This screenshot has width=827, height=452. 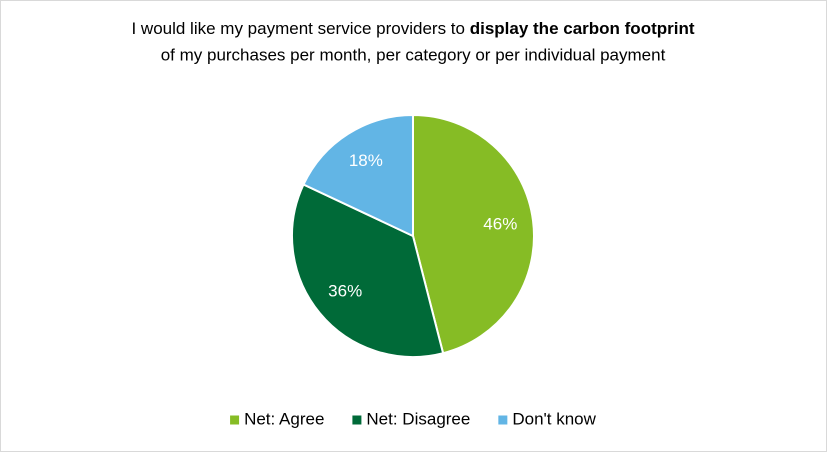 I want to click on title-part-bold: display the carbon footprint, so click(x=582, y=28).